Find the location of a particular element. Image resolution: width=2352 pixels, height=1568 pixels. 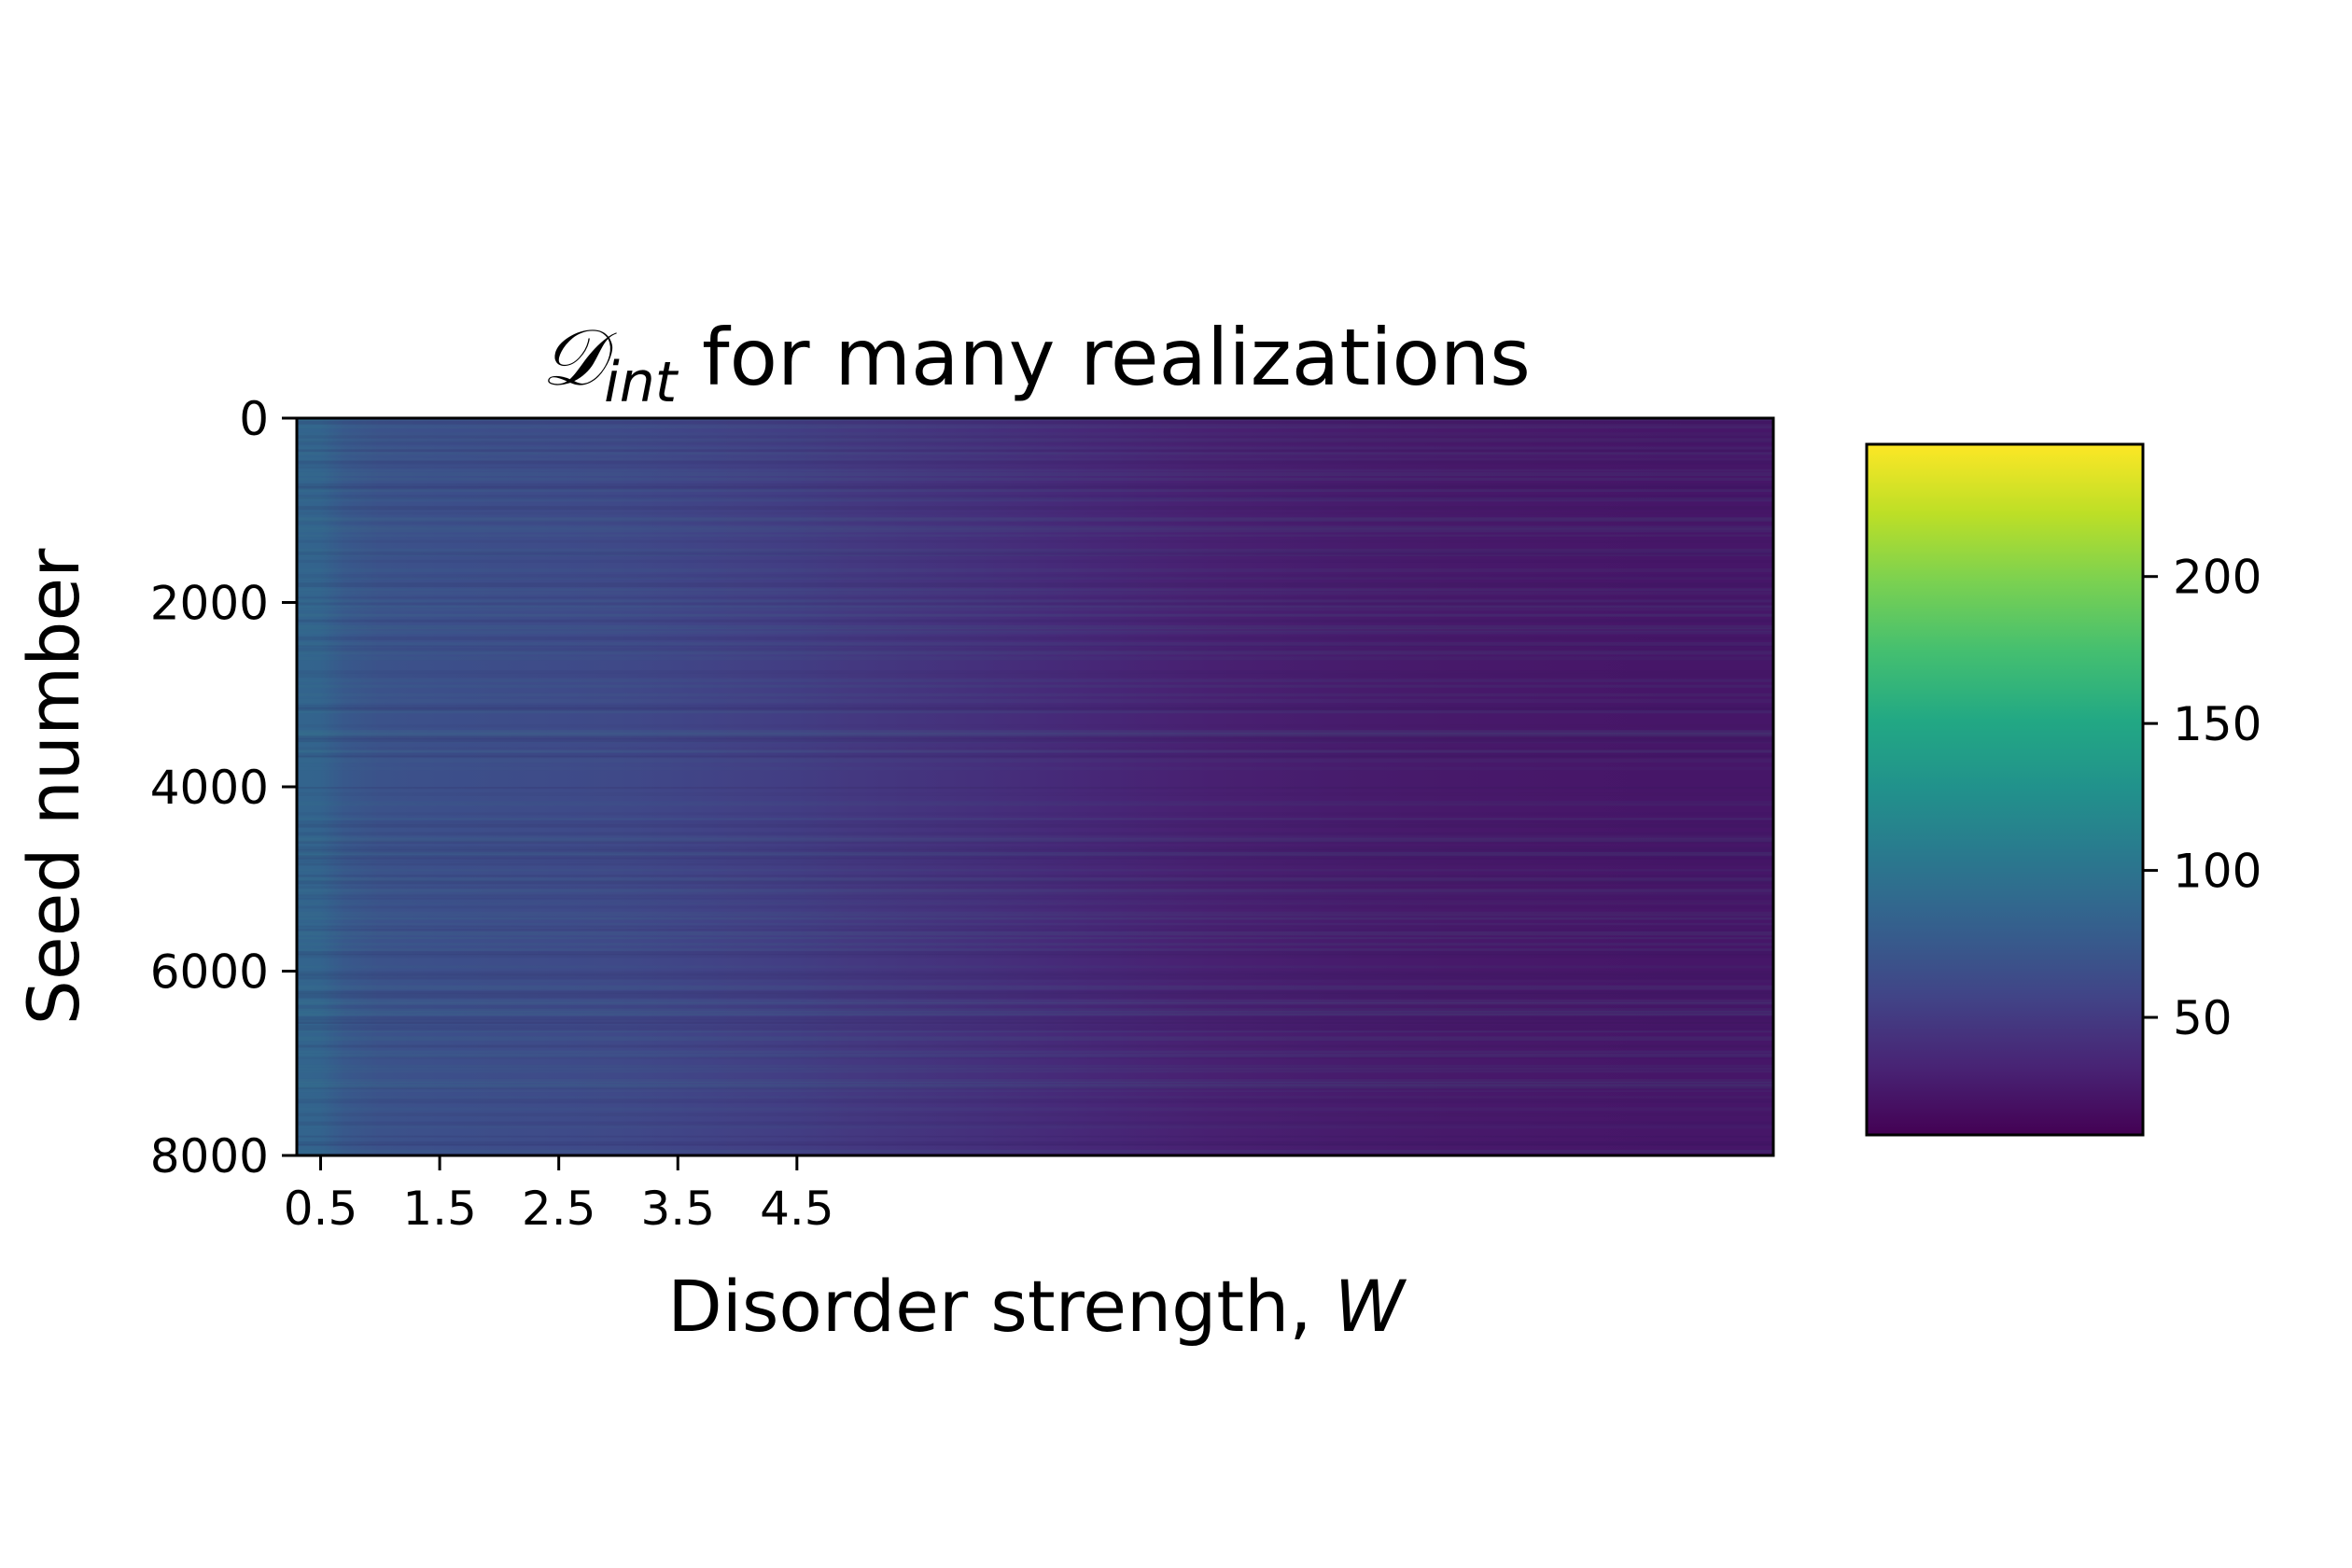

y-axis-label: Seed number is located at coordinates (53, 787).